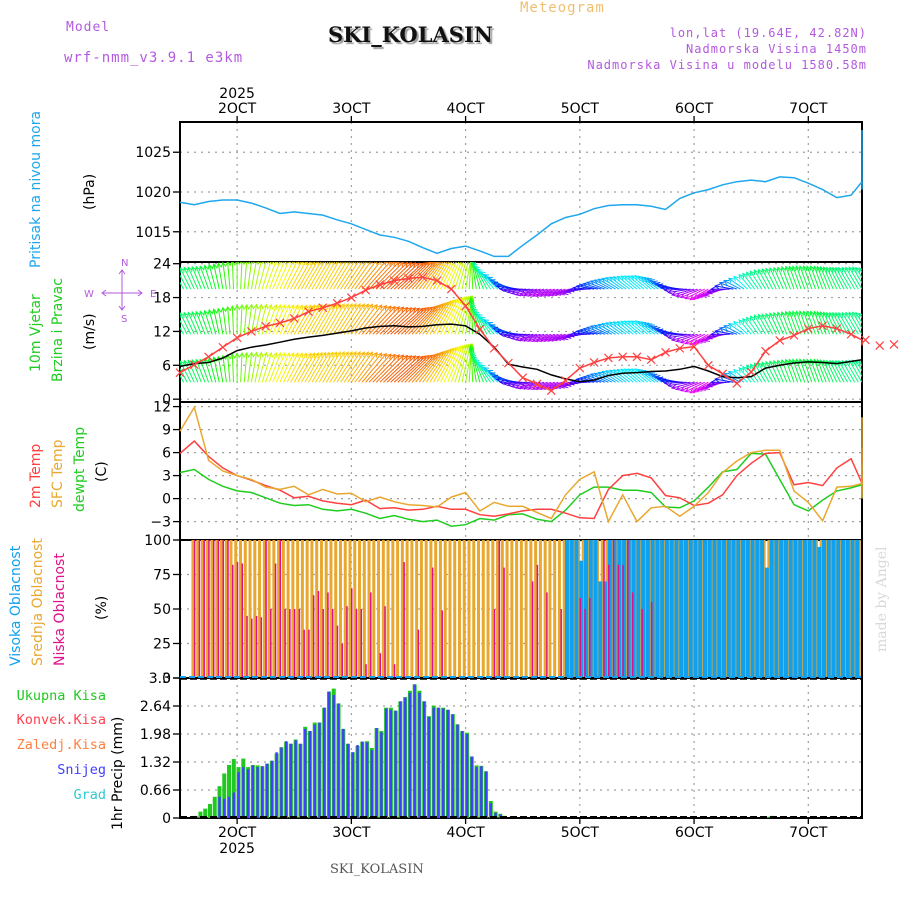 The width and height of the screenshot is (900, 900). What do you see at coordinates (351, 109) in the screenshot?
I see `x-tick-label-top: 3OCT` at bounding box center [351, 109].